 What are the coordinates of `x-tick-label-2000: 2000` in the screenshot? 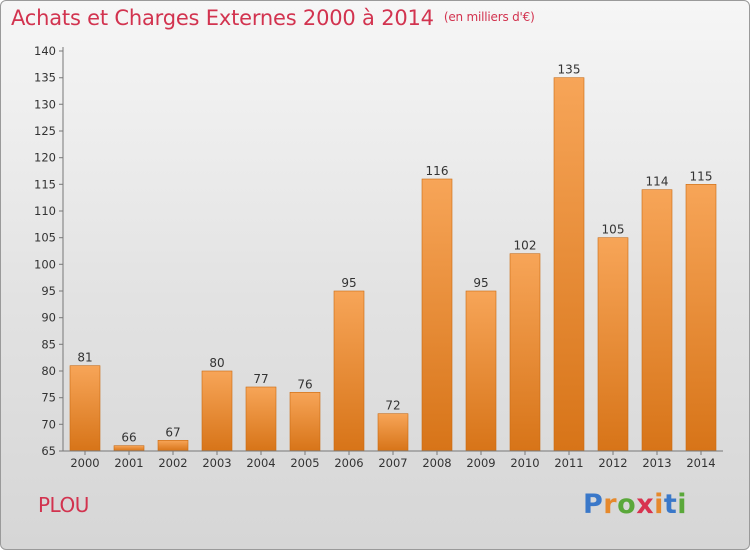 It's located at (84, 463).